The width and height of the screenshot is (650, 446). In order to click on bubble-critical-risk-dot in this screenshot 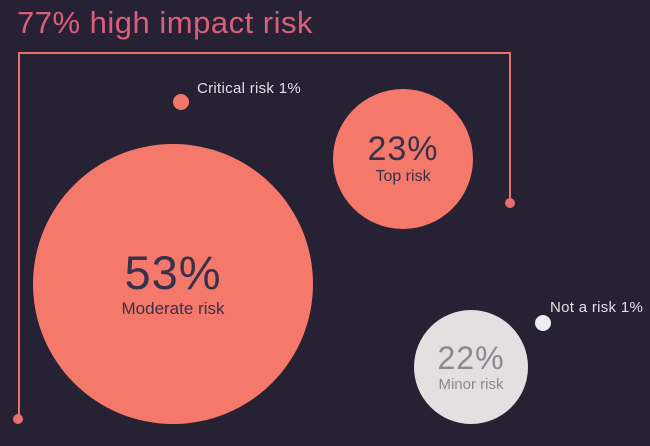, I will do `click(181, 102)`.